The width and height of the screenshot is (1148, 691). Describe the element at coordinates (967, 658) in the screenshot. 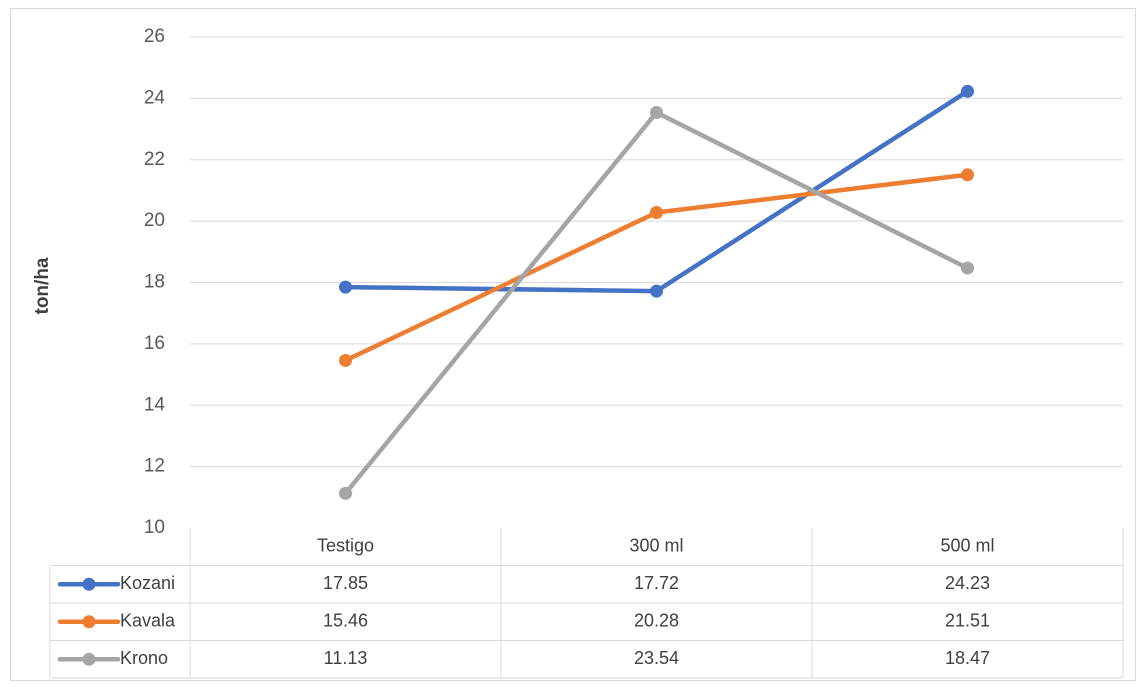

I see `table-cell-value: 18.47` at that location.